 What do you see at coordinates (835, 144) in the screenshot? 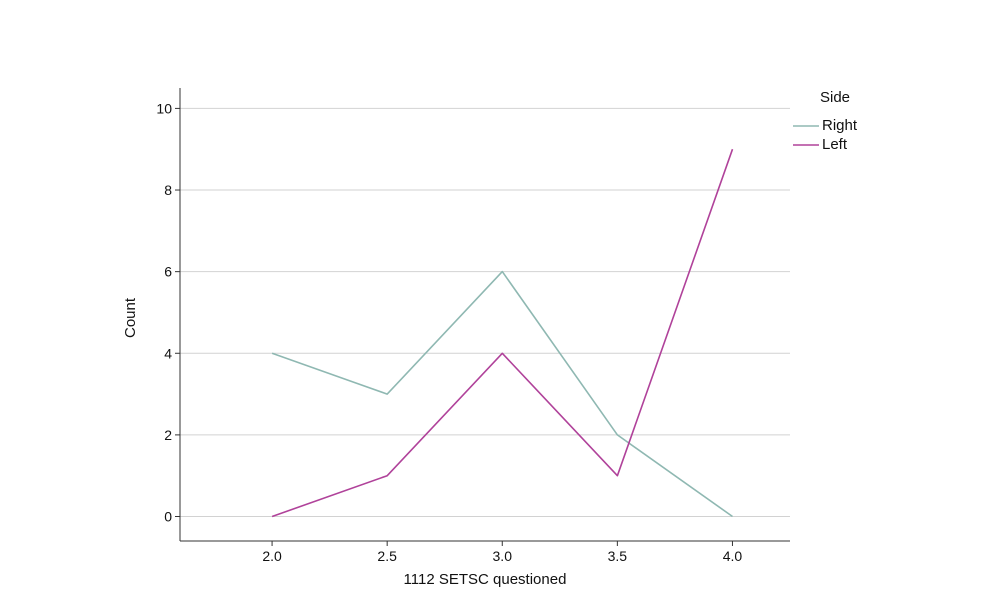
I see `legend-label-left: Left` at bounding box center [835, 144].